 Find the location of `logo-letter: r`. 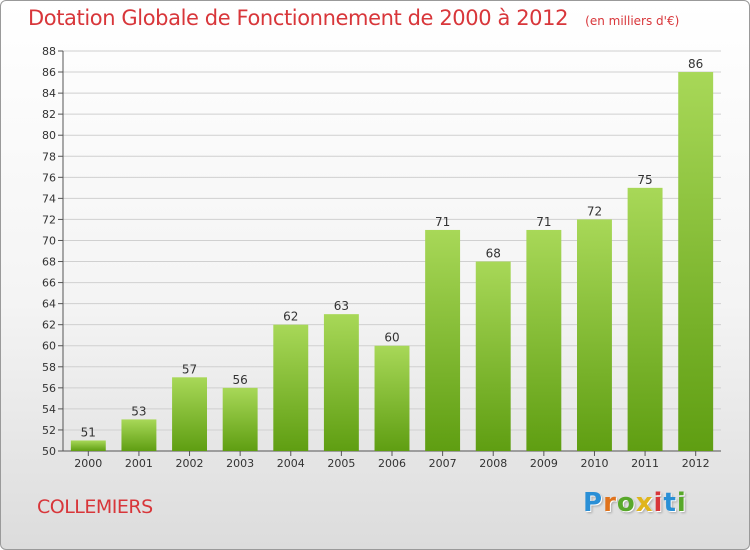

logo-letter: r is located at coordinates (610, 503).